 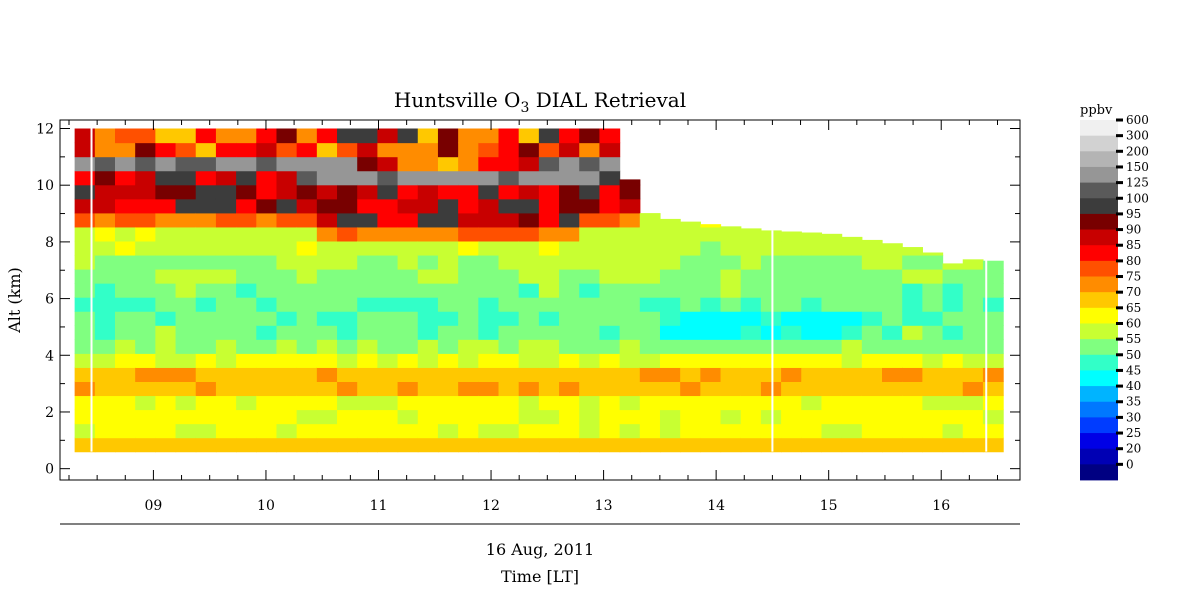 What do you see at coordinates (1133, 339) in the screenshot?
I see `colorbar-label: 55` at bounding box center [1133, 339].